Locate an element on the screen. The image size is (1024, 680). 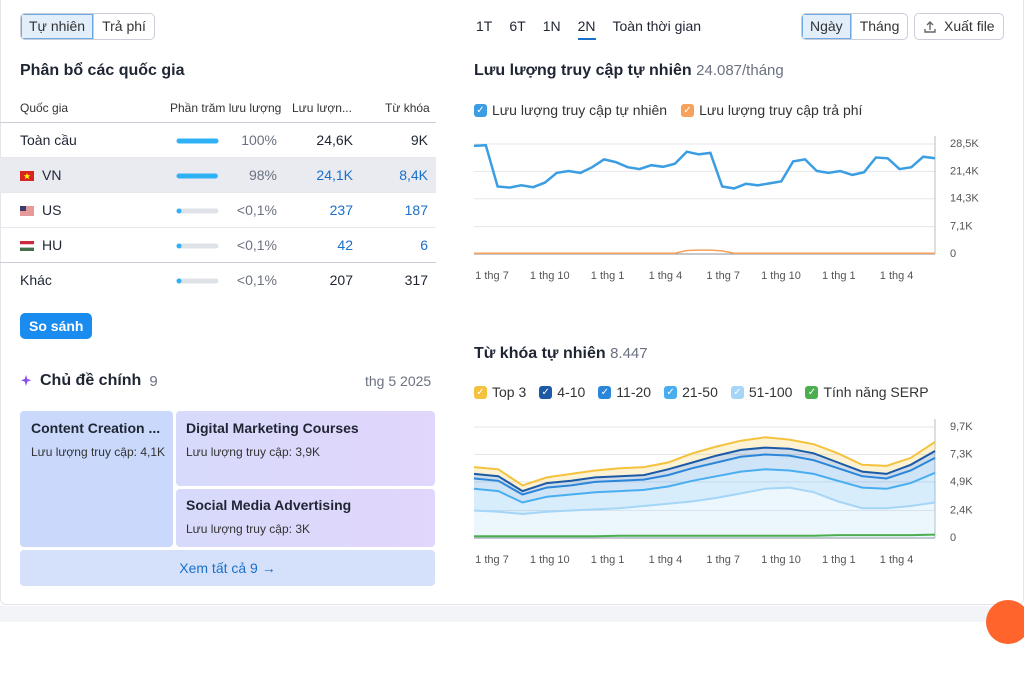
export-label: Xuất file is located at coordinates (969, 26).